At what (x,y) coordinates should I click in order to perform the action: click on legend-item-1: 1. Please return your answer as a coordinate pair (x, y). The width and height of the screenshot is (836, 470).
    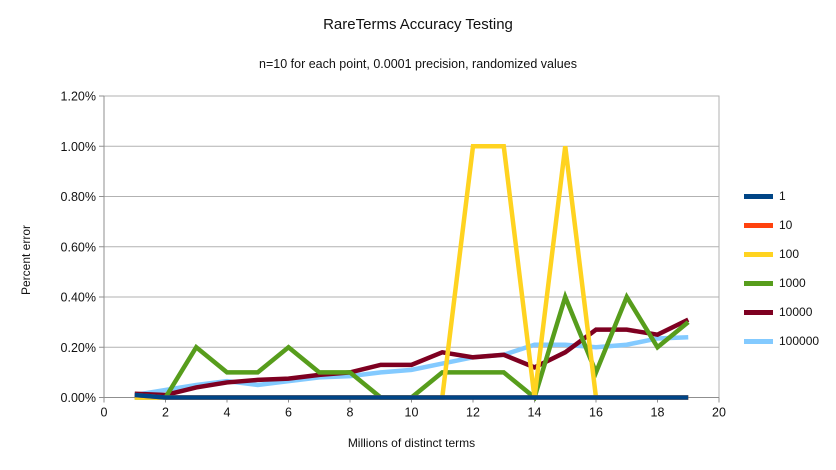
    Looking at the image, I should click on (781, 196).